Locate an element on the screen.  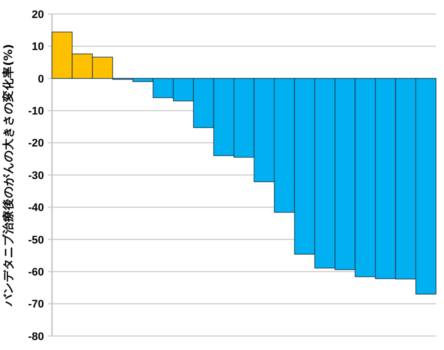
y-tick-label: 20 is located at coordinates (38, 14).